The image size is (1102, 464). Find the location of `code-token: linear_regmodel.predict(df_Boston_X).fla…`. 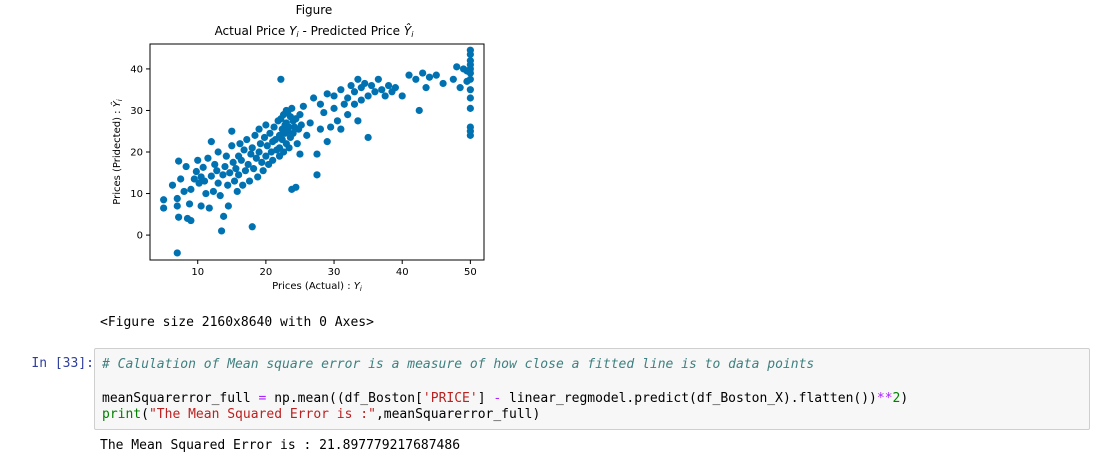

code-token: linear_regmodel.predict(df_Boston_X).fla… is located at coordinates (689, 398).